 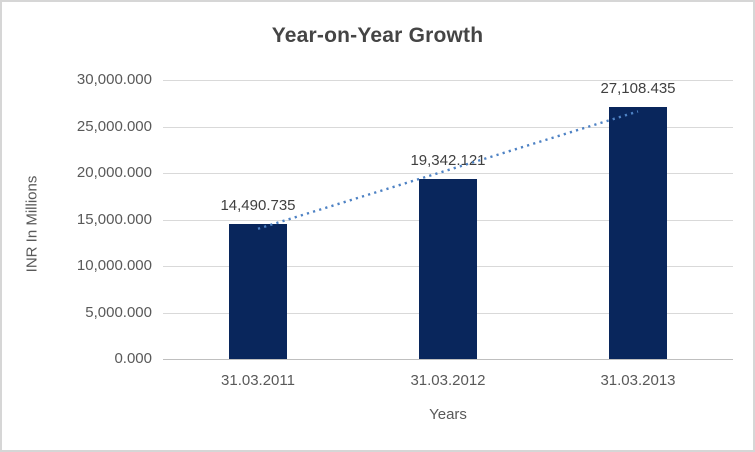 What do you see at coordinates (258, 206) in the screenshot?
I see `bar-data-label: 14,490.735` at bounding box center [258, 206].